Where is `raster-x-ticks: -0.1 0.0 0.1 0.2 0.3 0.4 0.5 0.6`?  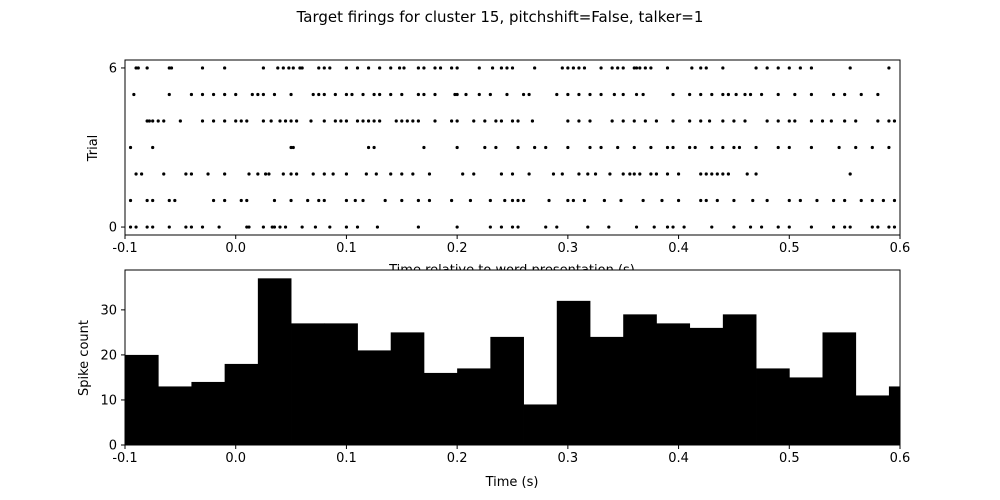
raster-x-ticks: -0.1 0.0 0.1 0.2 0.3 0.4 0.5 0.6 is located at coordinates (511, 245).